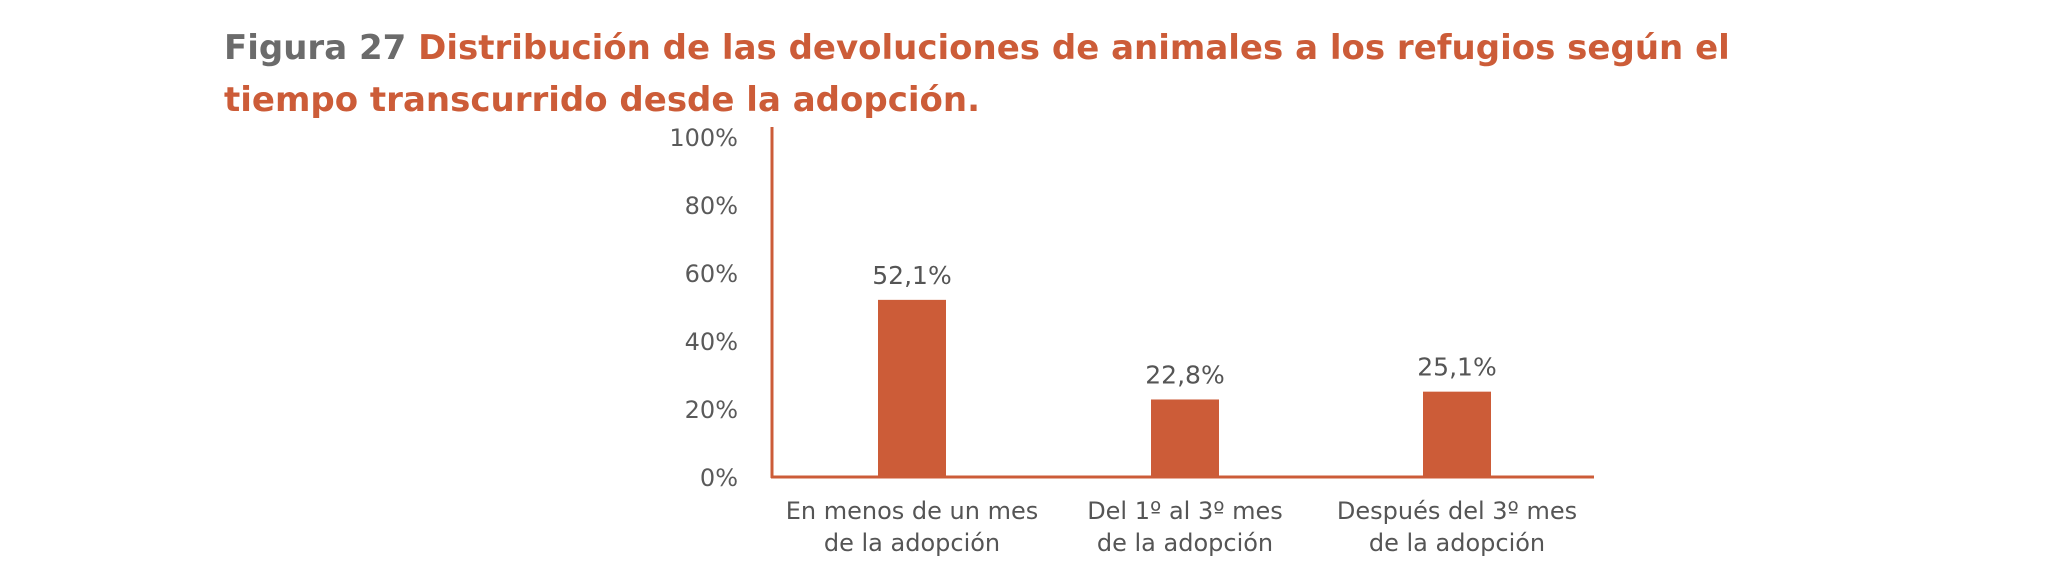  I want to click on figure-number: Figura 27, so click(315, 48).